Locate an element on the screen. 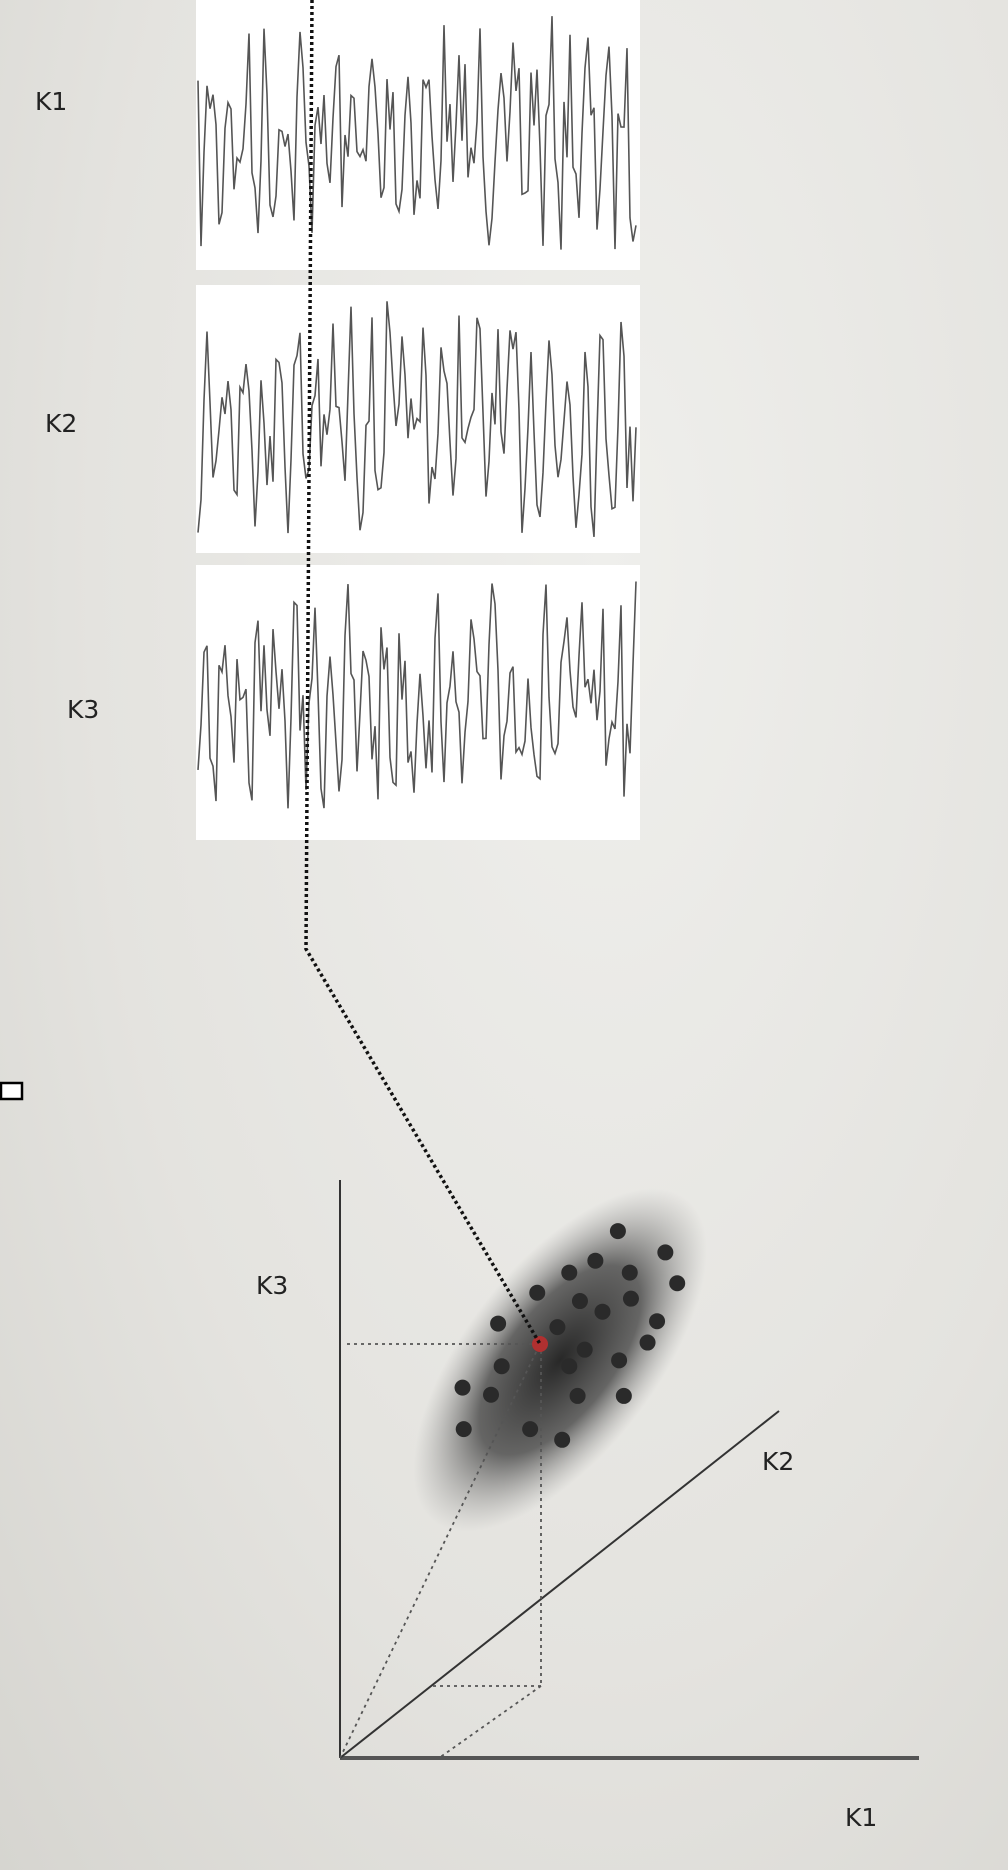 The height and width of the screenshot is (1870, 1008). axis-label-k3: K3 is located at coordinates (272, 1285).